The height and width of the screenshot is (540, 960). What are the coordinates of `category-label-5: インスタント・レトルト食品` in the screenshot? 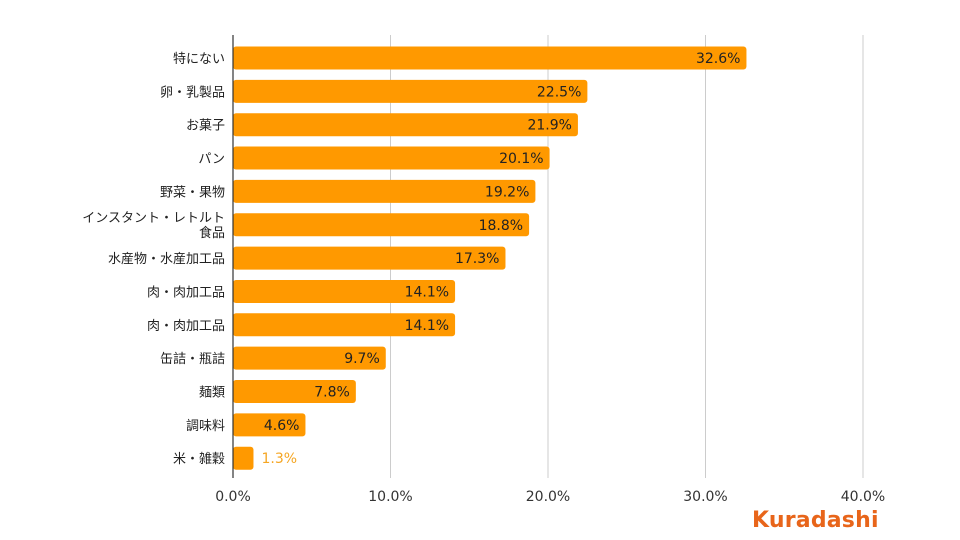 It's located at (153, 226).